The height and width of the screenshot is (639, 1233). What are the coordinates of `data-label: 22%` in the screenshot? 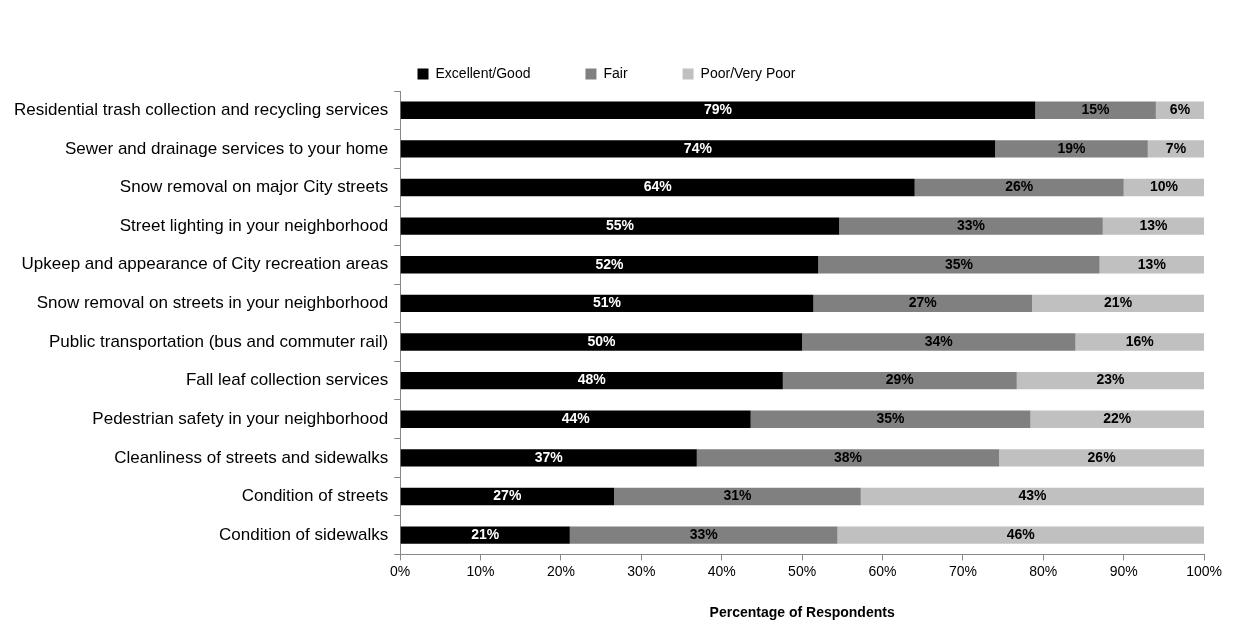 It's located at (1117, 418).